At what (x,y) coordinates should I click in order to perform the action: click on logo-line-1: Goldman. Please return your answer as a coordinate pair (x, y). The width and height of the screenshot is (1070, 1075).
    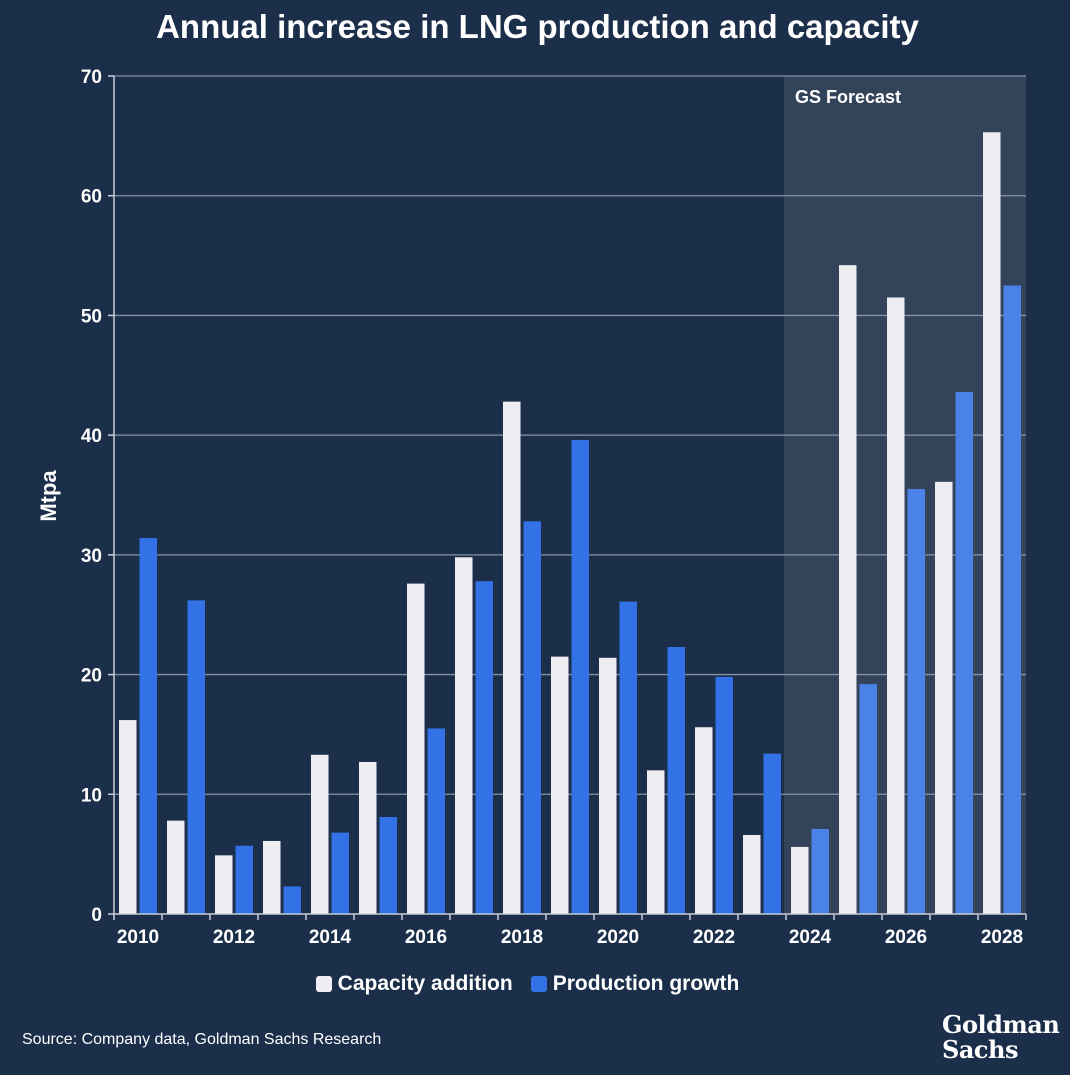
    Looking at the image, I should click on (1001, 1024).